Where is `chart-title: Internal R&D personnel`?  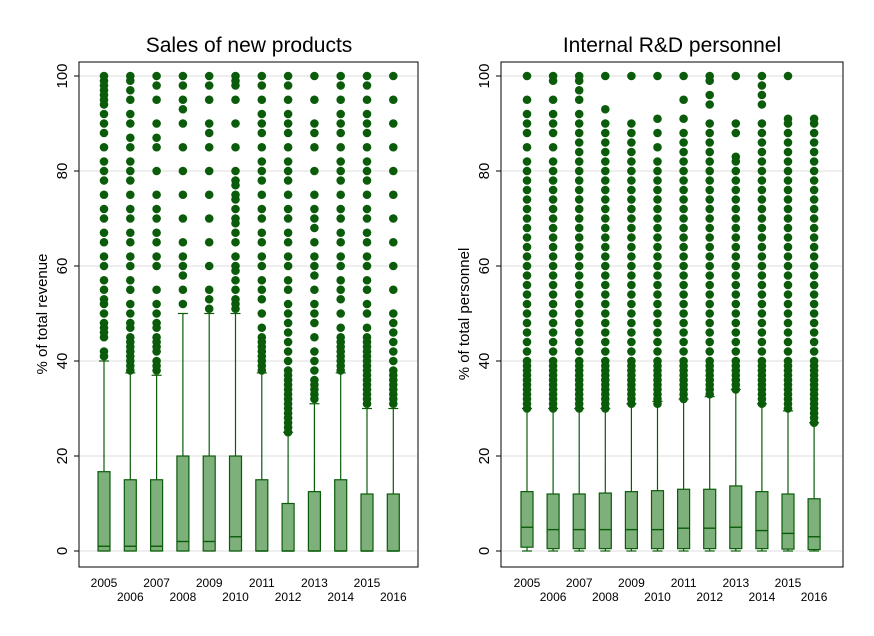
chart-title: Internal R&D personnel is located at coordinates (672, 45).